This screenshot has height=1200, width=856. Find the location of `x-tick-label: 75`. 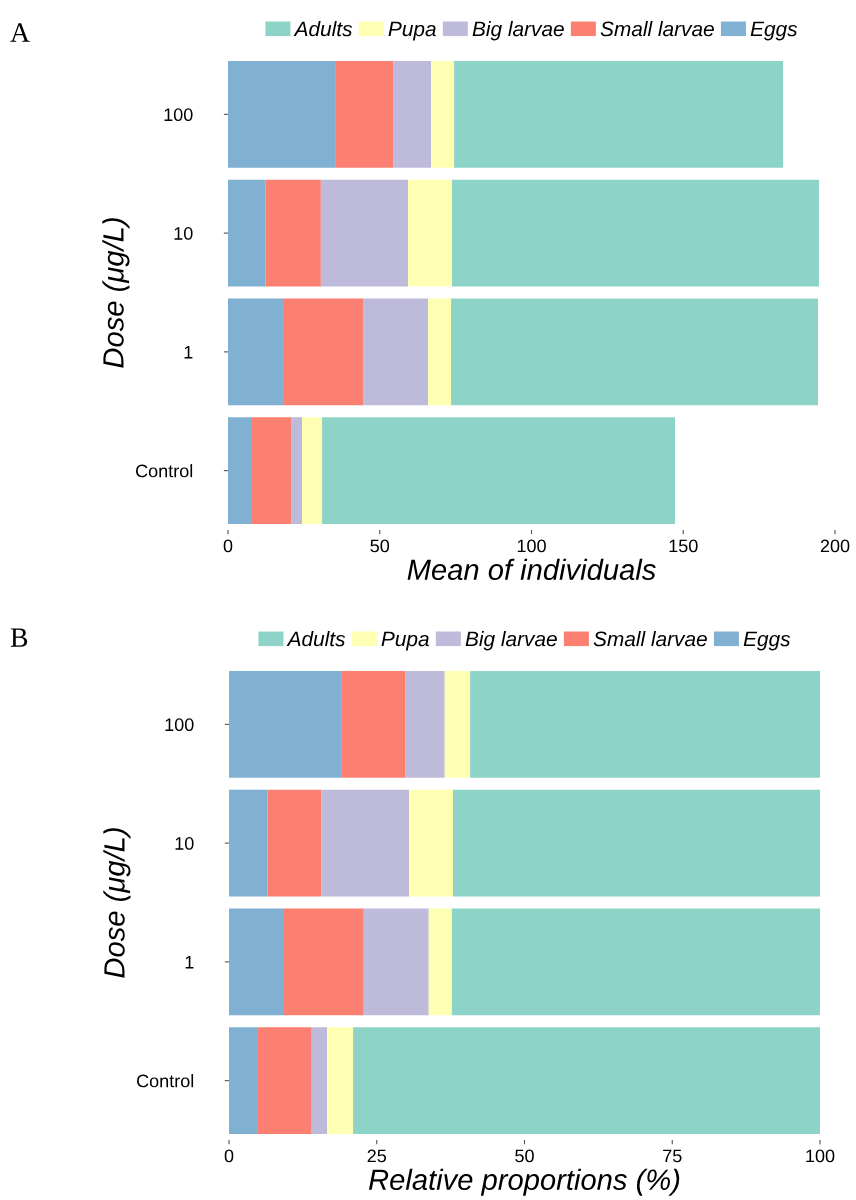

x-tick-label: 75 is located at coordinates (672, 1156).